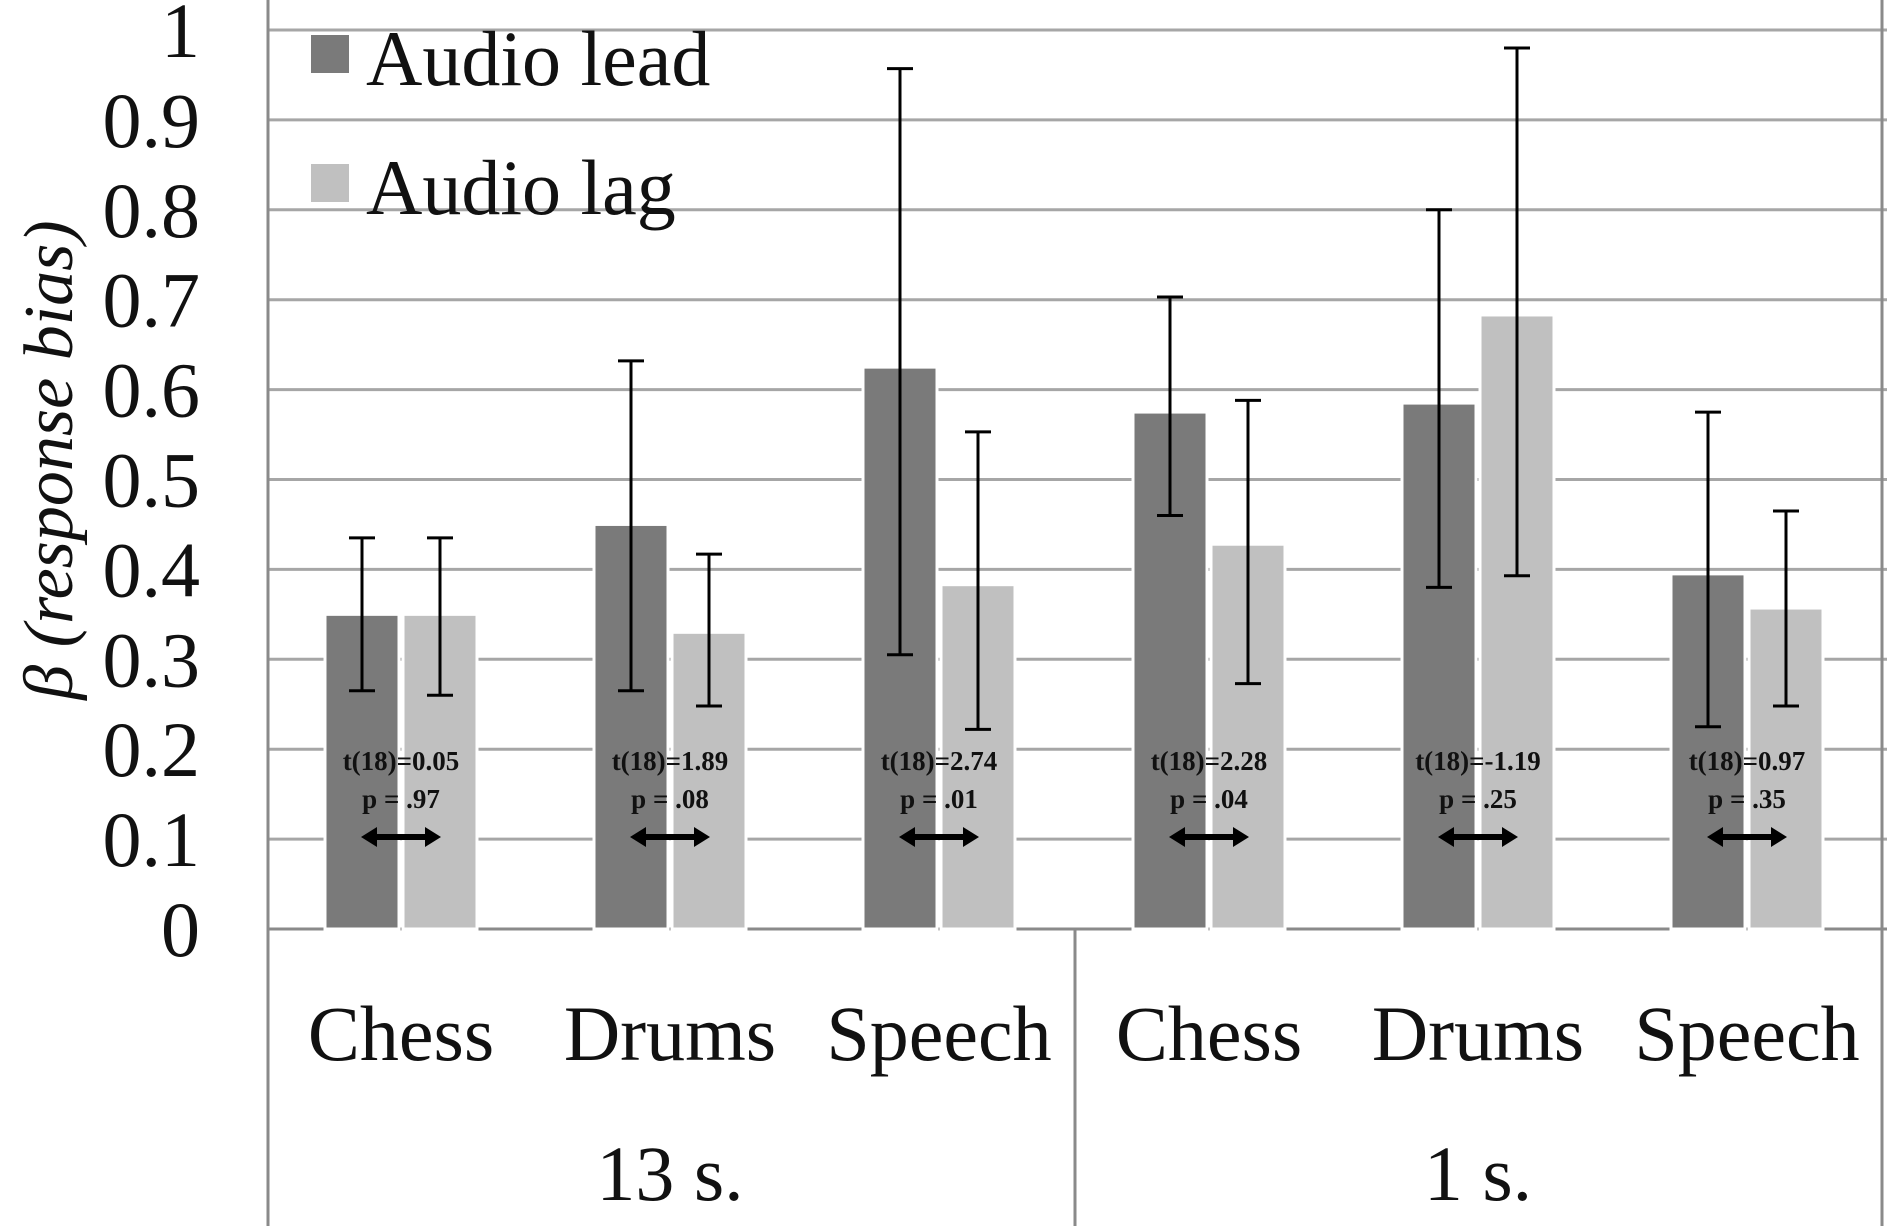 The image size is (1887, 1226). What do you see at coordinates (670, 799) in the screenshot?
I see `p-value-label: p = .08` at bounding box center [670, 799].